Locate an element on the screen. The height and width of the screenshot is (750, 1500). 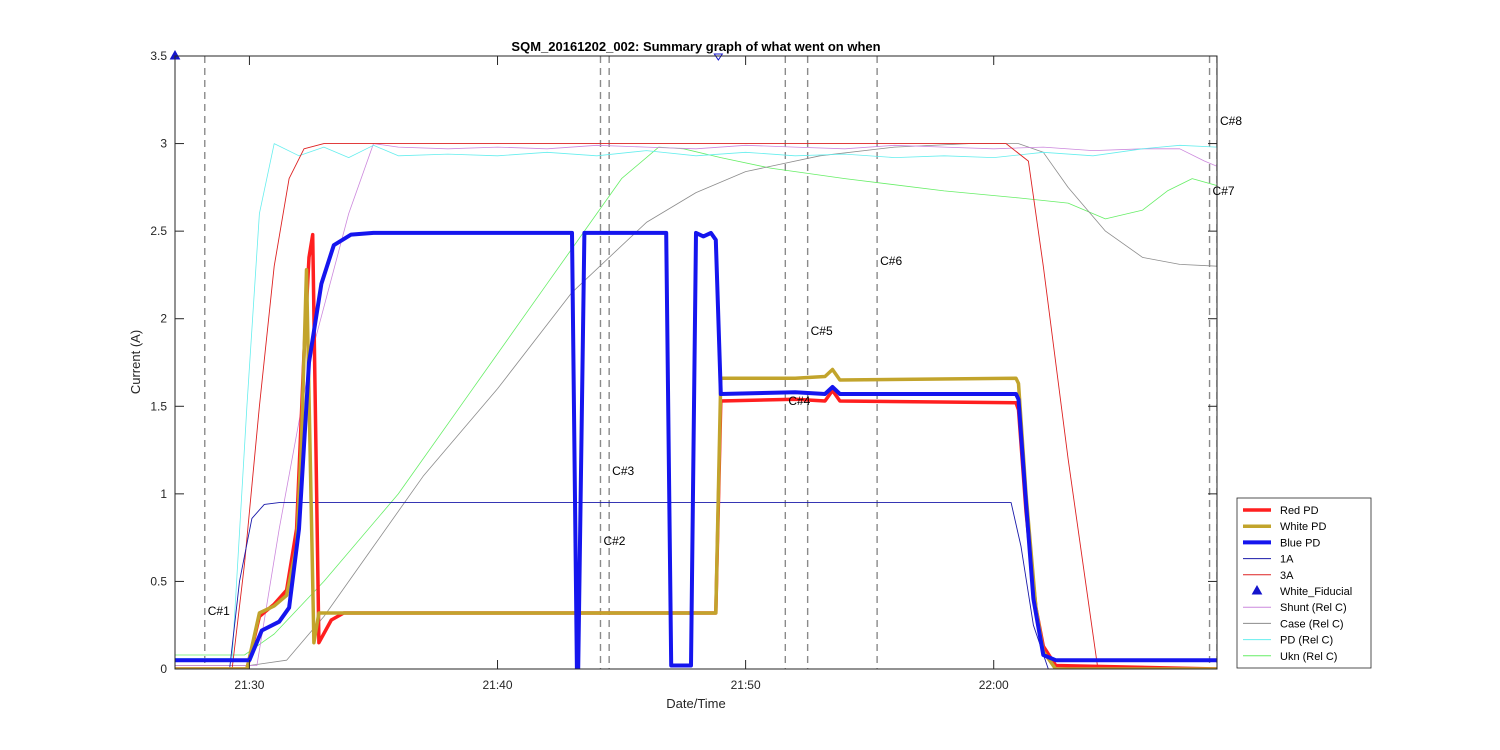
x-tick-label: 22:00 is located at coordinates (994, 685).